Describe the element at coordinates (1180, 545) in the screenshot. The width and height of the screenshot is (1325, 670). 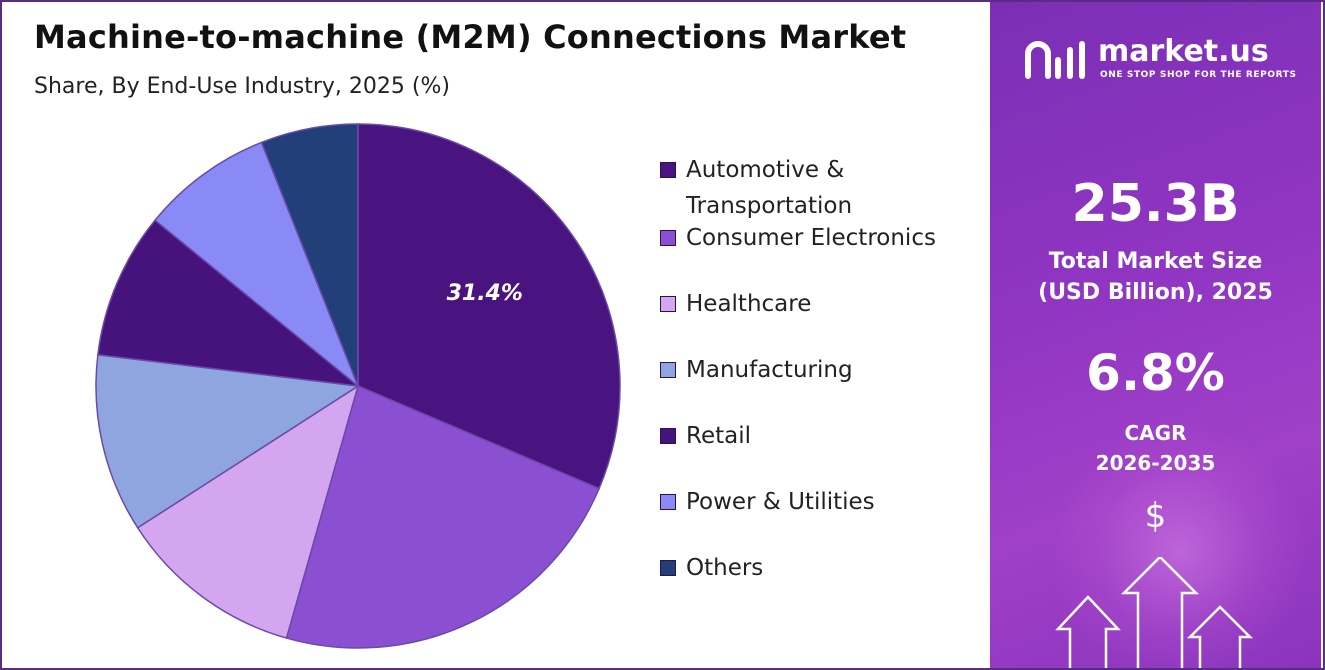
I see `background-glow` at that location.